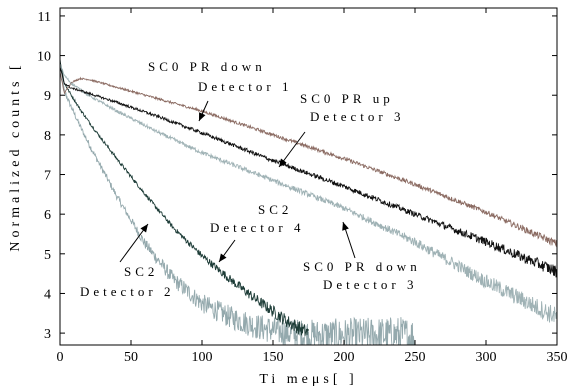 This screenshot has height=387, width=570. What do you see at coordinates (370, 284) in the screenshot?
I see `annotation-4-line-2: Detector 3` at bounding box center [370, 284].